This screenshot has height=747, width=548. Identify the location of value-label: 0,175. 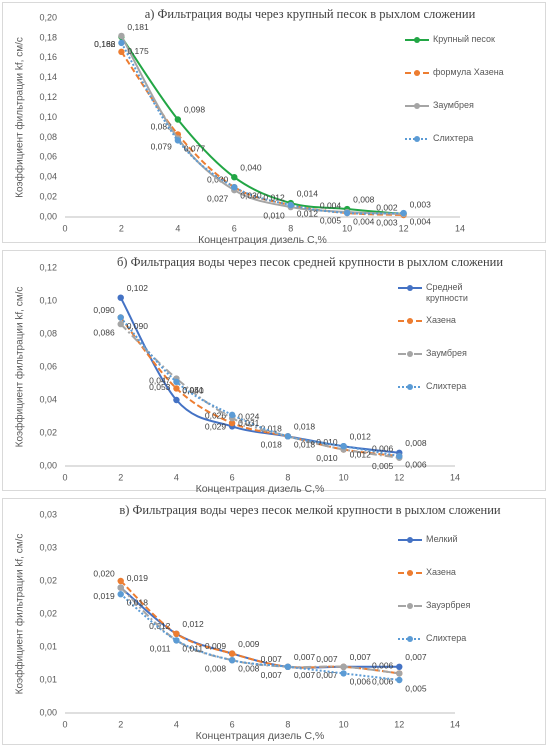
(138, 51).